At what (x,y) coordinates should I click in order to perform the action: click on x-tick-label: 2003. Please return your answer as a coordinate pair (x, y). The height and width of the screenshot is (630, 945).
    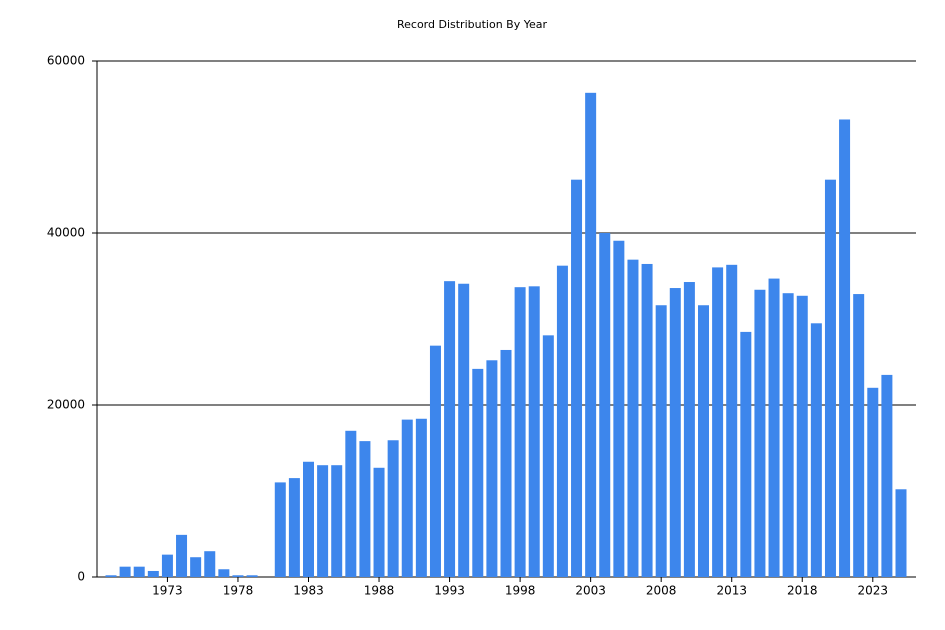
    Looking at the image, I should click on (590, 591).